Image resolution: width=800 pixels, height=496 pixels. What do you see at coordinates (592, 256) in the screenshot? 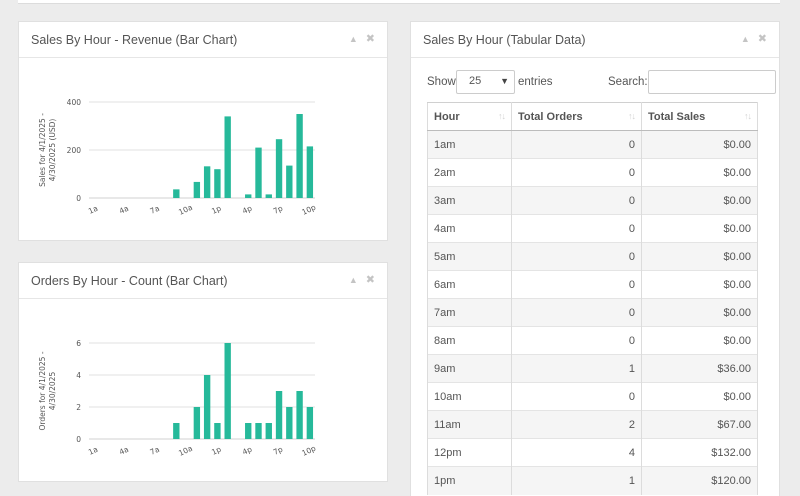
I see `table-row: 5am 0 $0.00` at bounding box center [592, 256].